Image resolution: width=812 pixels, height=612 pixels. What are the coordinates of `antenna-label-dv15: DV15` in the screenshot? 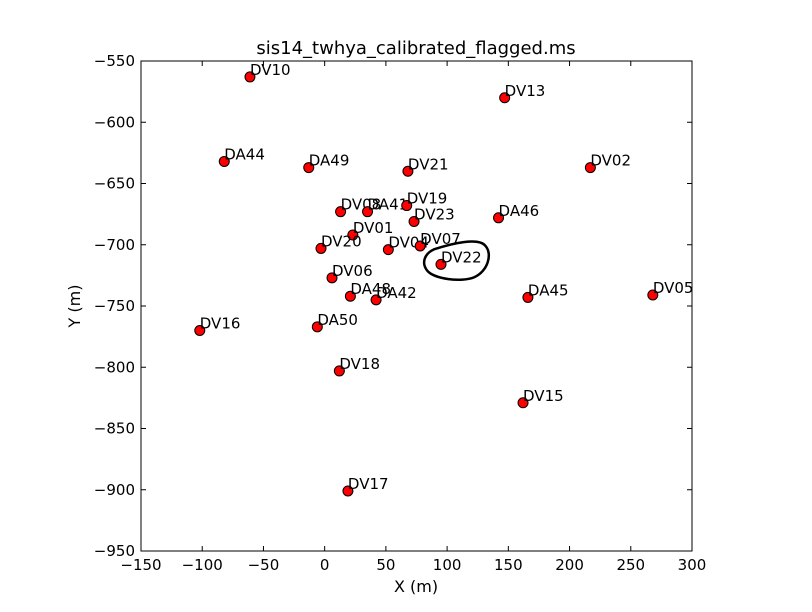 It's located at (543, 396).